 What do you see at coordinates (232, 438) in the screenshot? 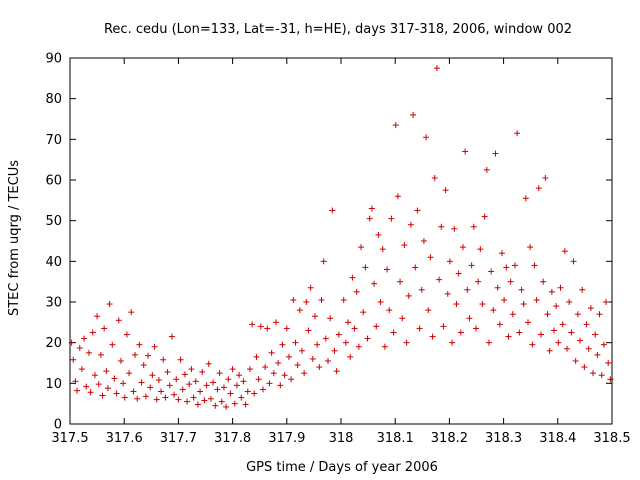
I see `x-tick-label: 317.8` at bounding box center [232, 438].